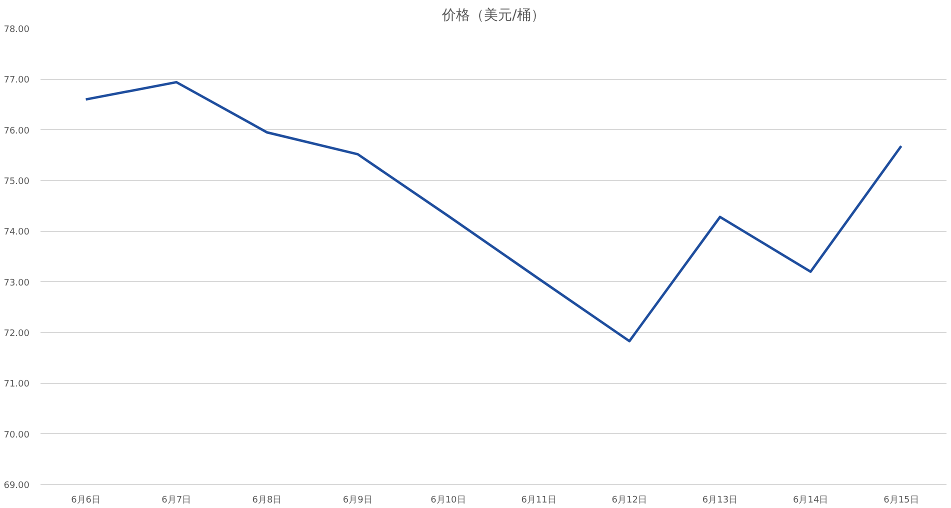  What do you see at coordinates (17, 435) in the screenshot?
I see `y-tick-label: 70.00` at bounding box center [17, 435].